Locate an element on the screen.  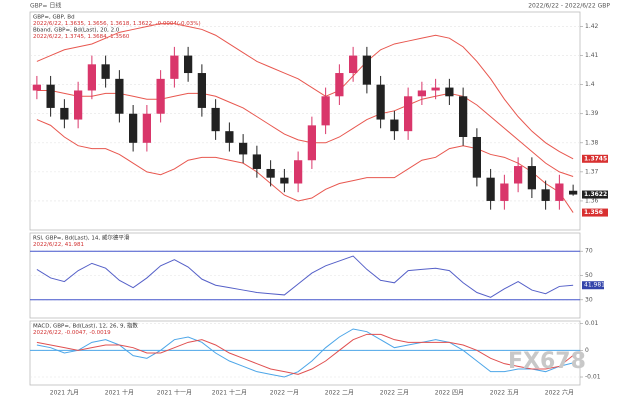
y-tick-label: 1.4 is located at coordinates (590, 84).